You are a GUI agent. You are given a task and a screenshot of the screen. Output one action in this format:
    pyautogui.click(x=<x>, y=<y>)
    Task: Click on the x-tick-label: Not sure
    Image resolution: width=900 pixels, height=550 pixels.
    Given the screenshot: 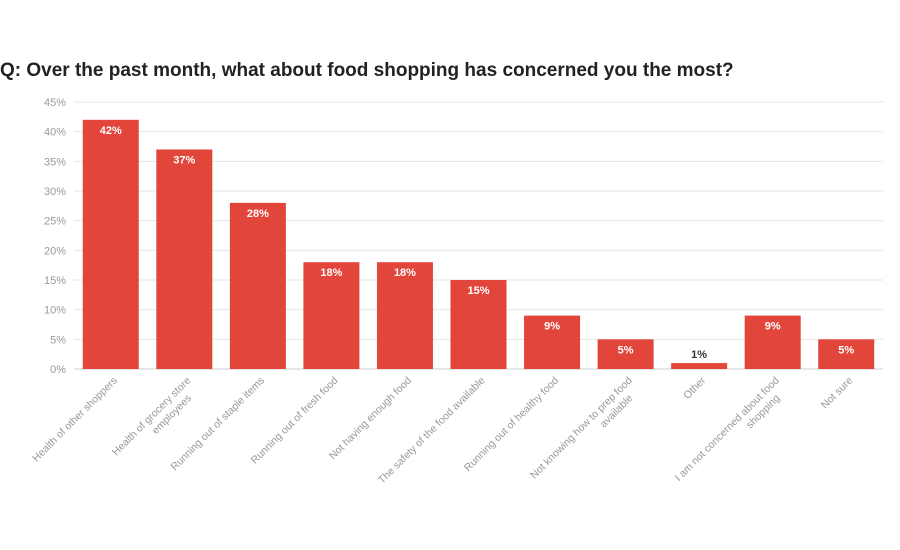 What is the action you would take?
    pyautogui.click(x=837, y=393)
    